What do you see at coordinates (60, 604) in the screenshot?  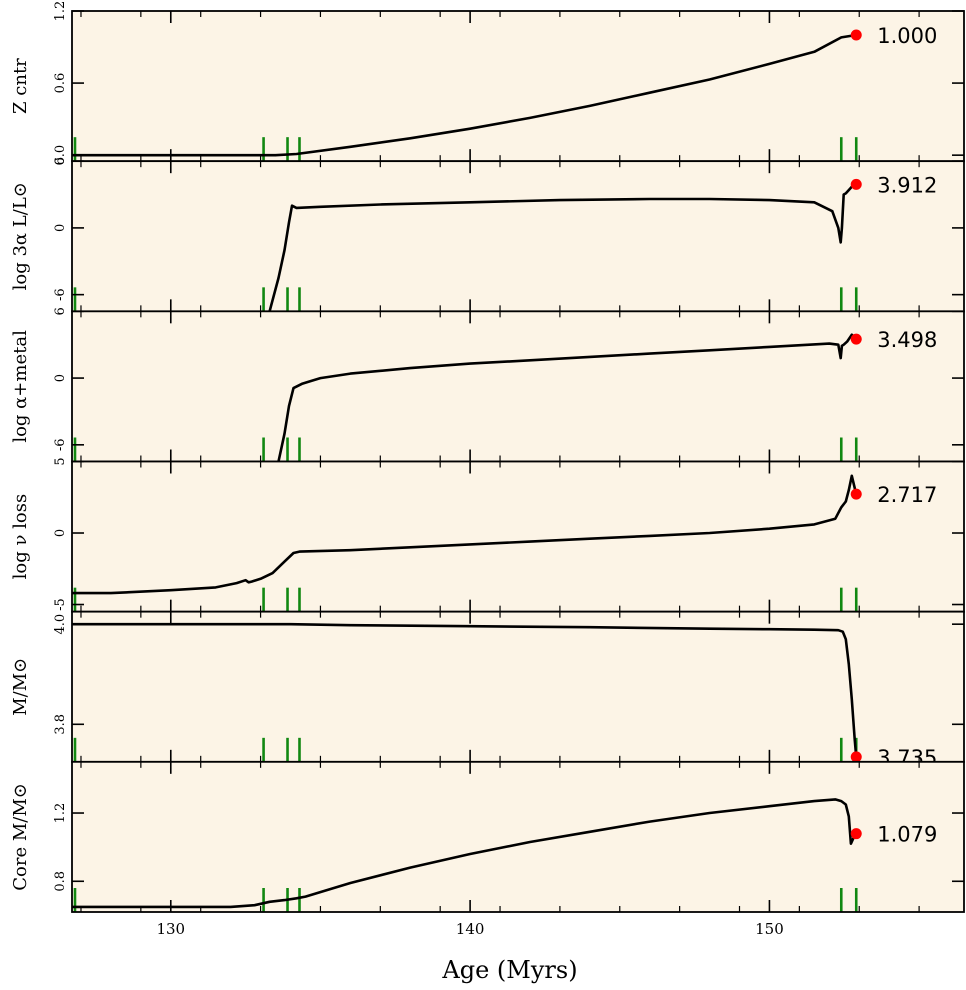 I see `y-tick-label: -5` at bounding box center [60, 604].